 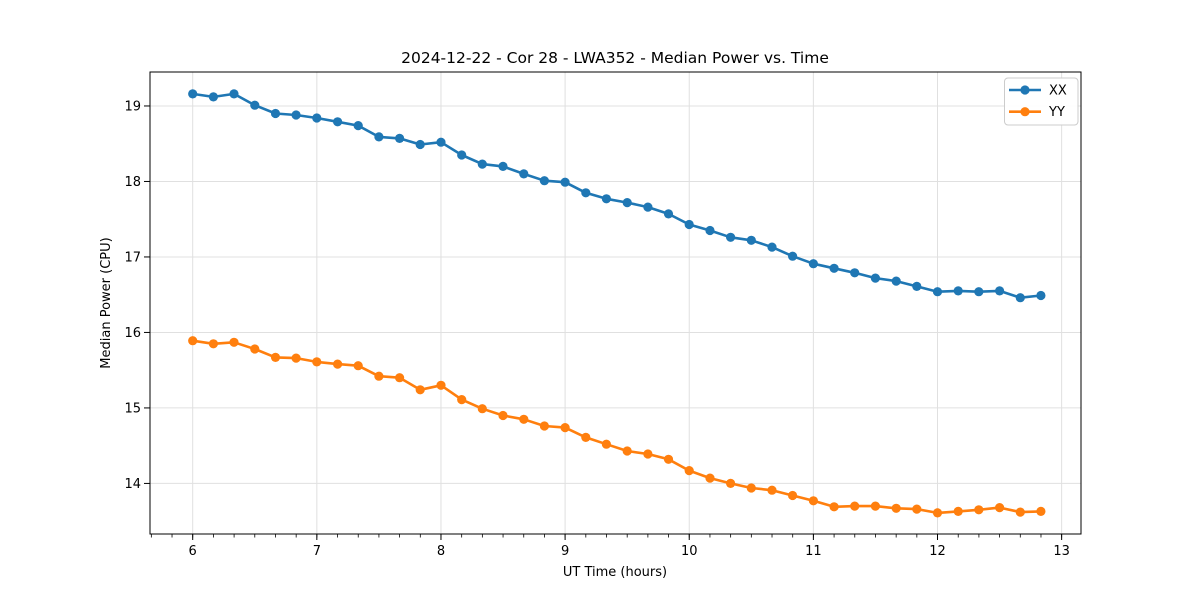 What do you see at coordinates (132, 182) in the screenshot?
I see `y-tick-label: 18` at bounding box center [132, 182].